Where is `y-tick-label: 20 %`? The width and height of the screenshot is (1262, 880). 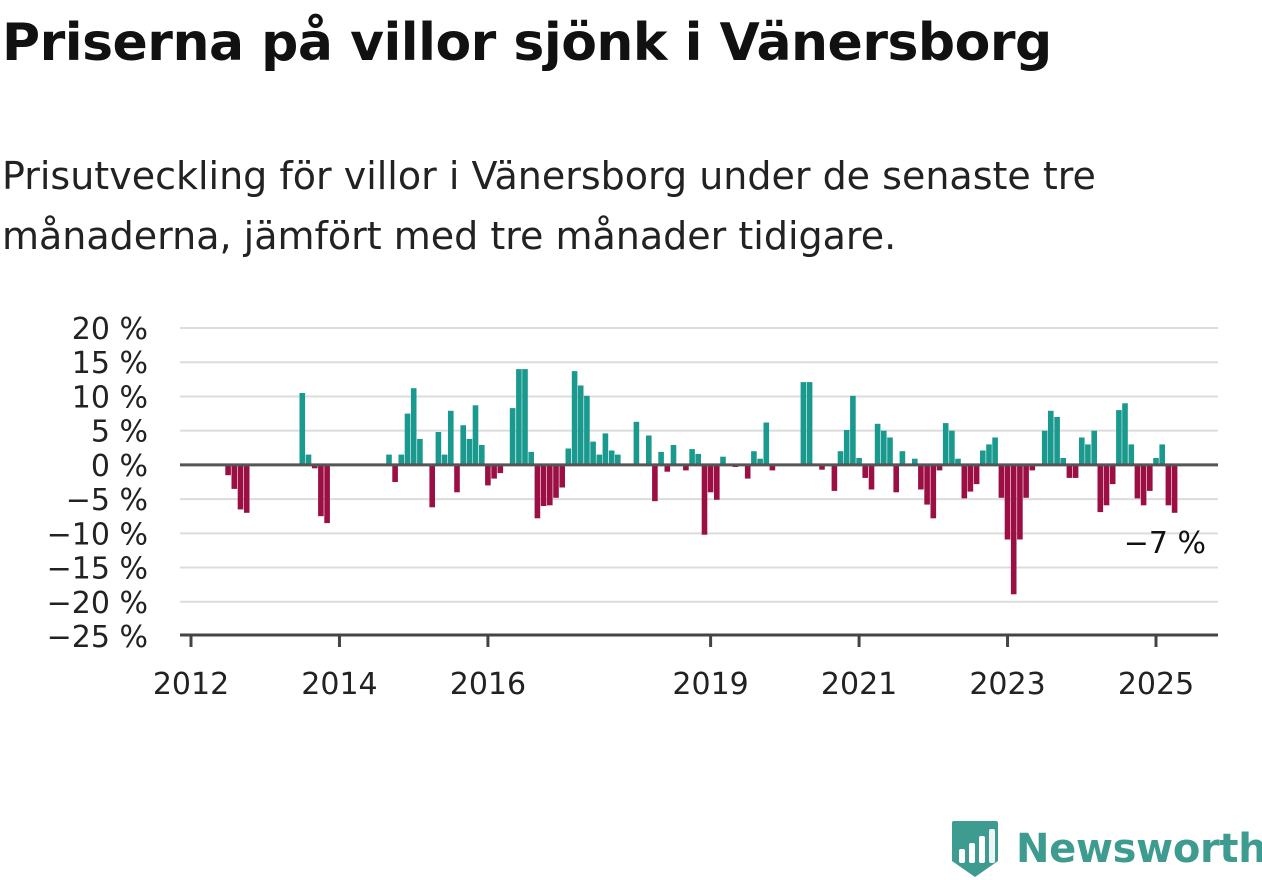
y-tick-label: 20 % is located at coordinates (110, 329).